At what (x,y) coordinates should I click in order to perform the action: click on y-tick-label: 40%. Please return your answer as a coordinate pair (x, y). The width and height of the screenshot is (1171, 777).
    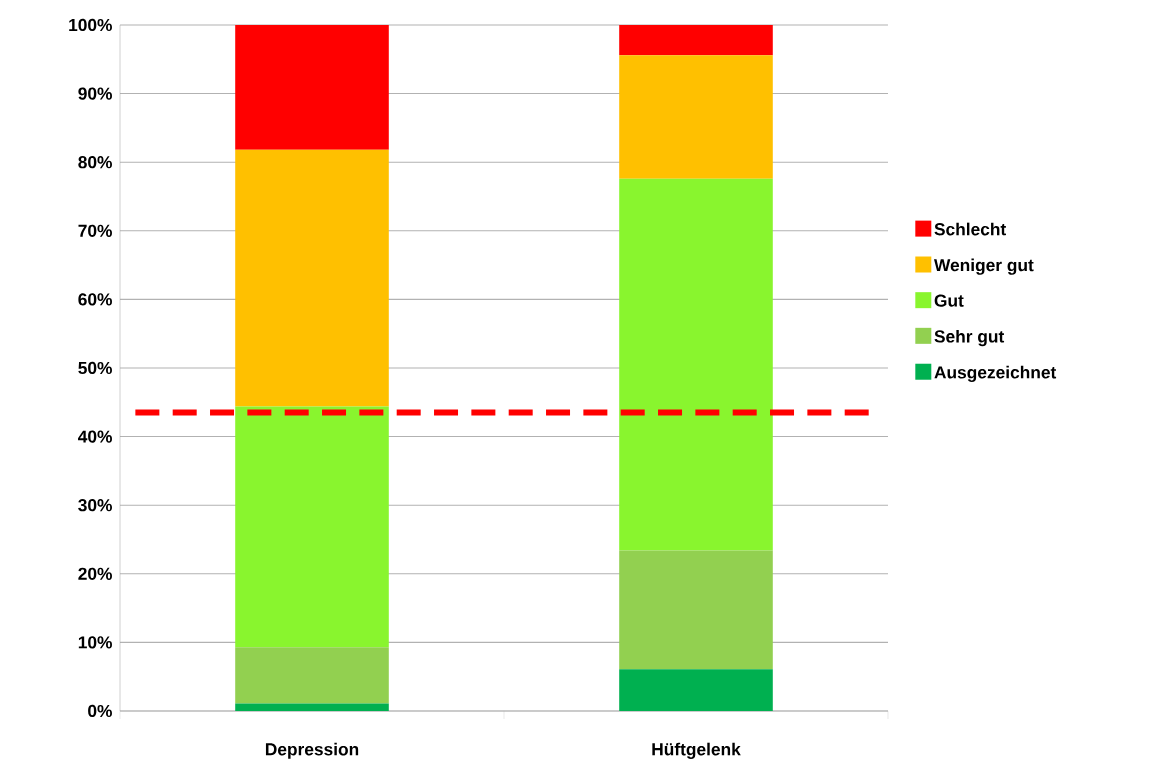
    Looking at the image, I should click on (95, 436).